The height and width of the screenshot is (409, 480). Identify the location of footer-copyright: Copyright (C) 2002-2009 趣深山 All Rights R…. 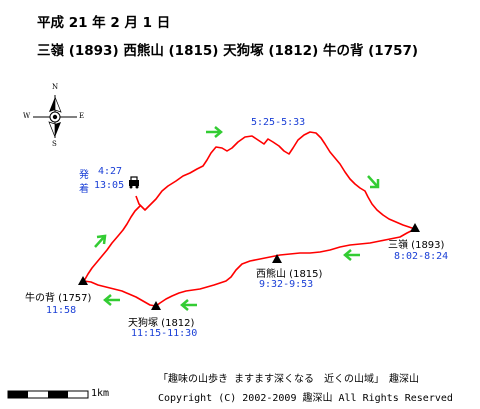
(305, 398).